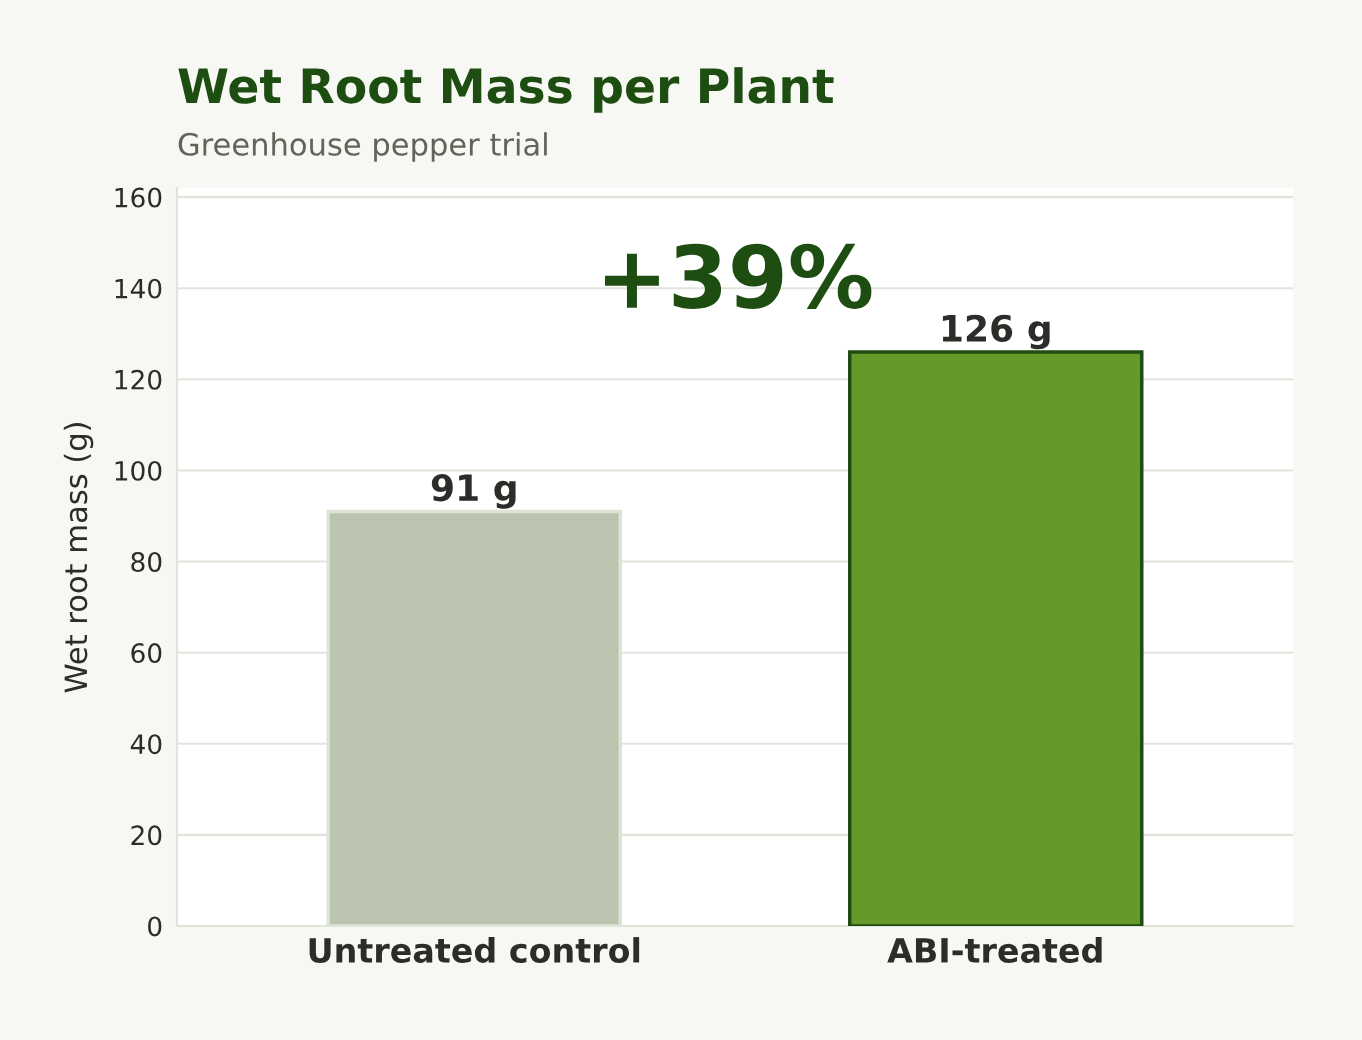 The image size is (1362, 1040). Describe the element at coordinates (473, 491) in the screenshot. I see `data-label: 91 g` at that location.